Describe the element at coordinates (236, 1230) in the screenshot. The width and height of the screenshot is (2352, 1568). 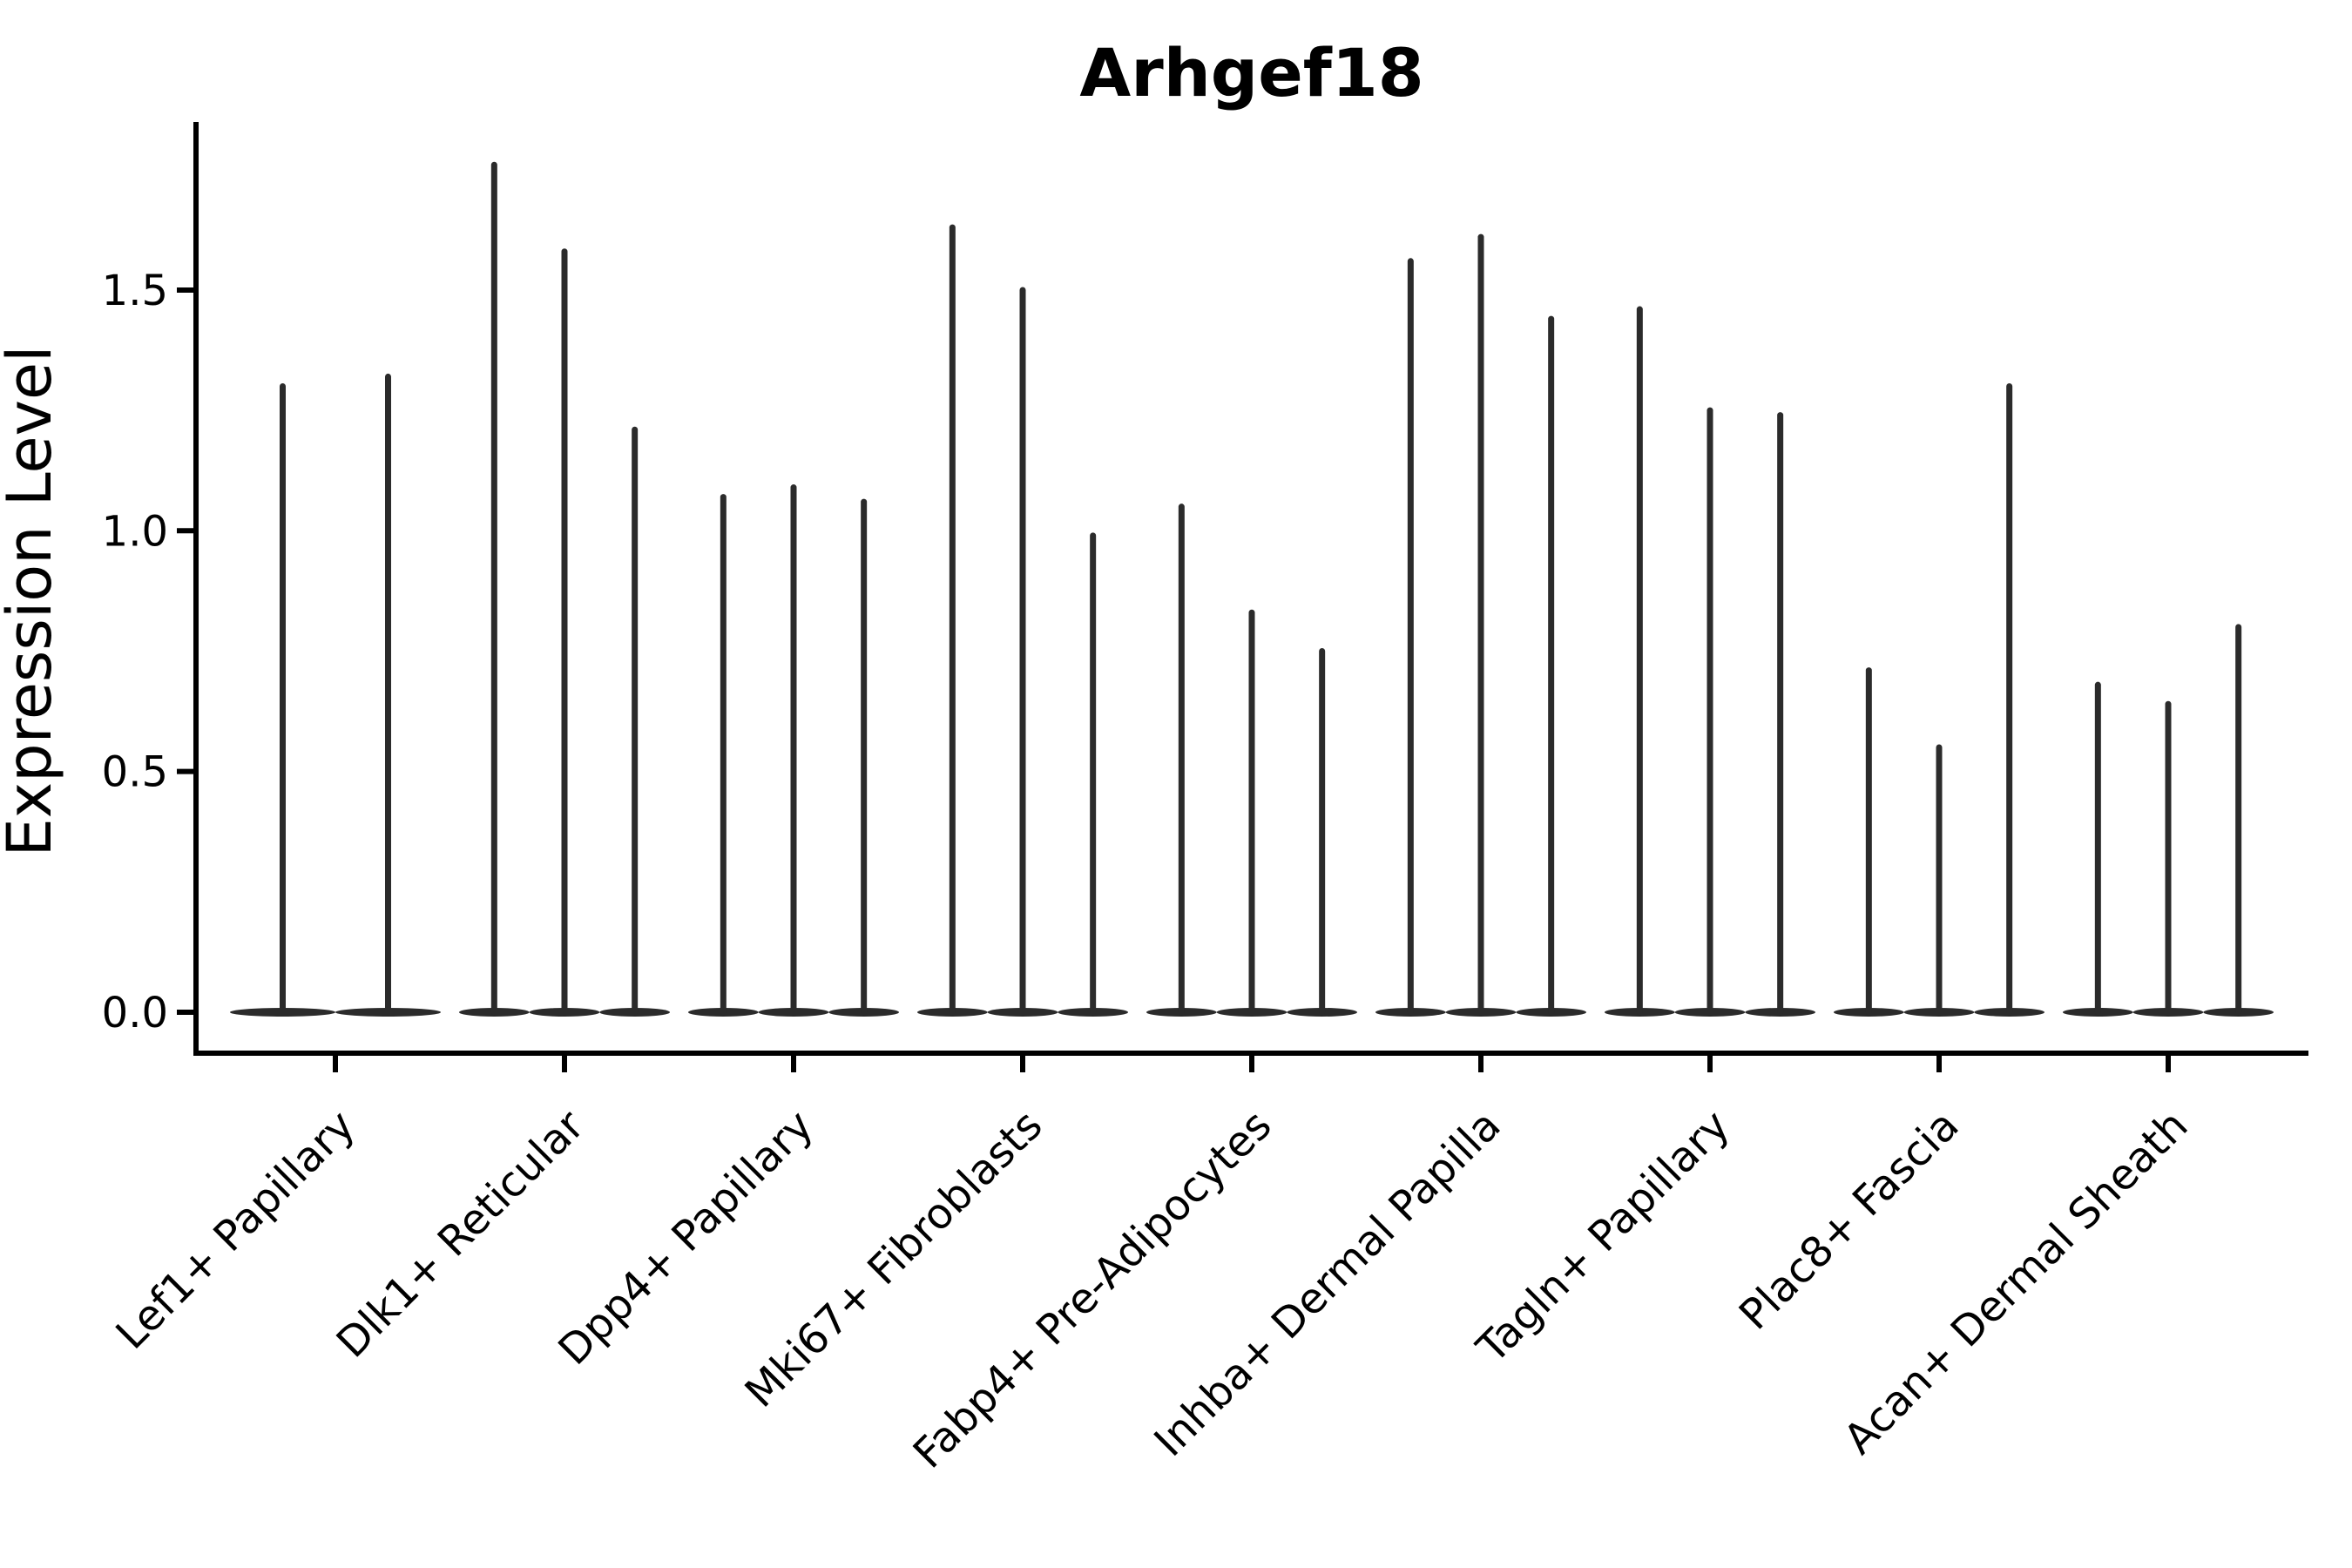
I see `x-category-label: Lef1+ Papillary` at that location.